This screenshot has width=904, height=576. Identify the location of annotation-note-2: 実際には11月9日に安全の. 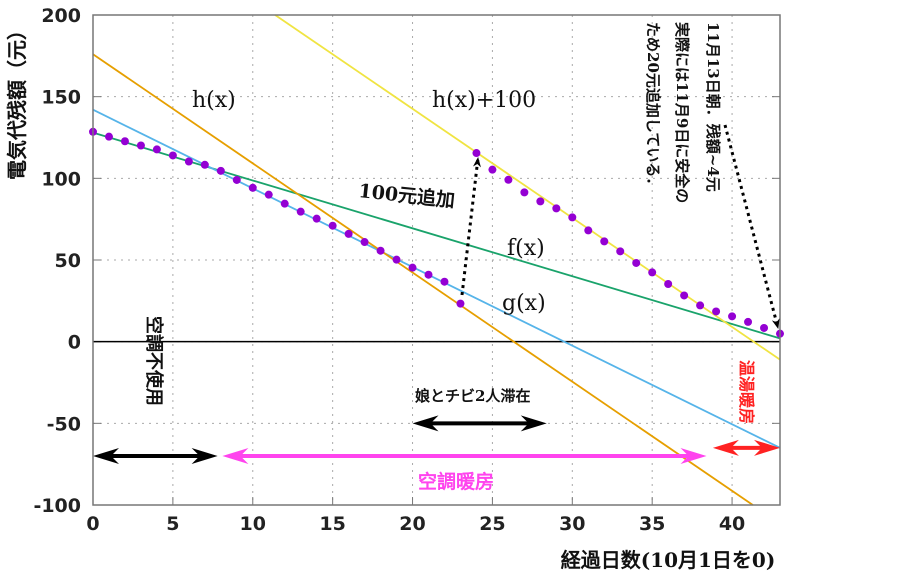
(682, 112).